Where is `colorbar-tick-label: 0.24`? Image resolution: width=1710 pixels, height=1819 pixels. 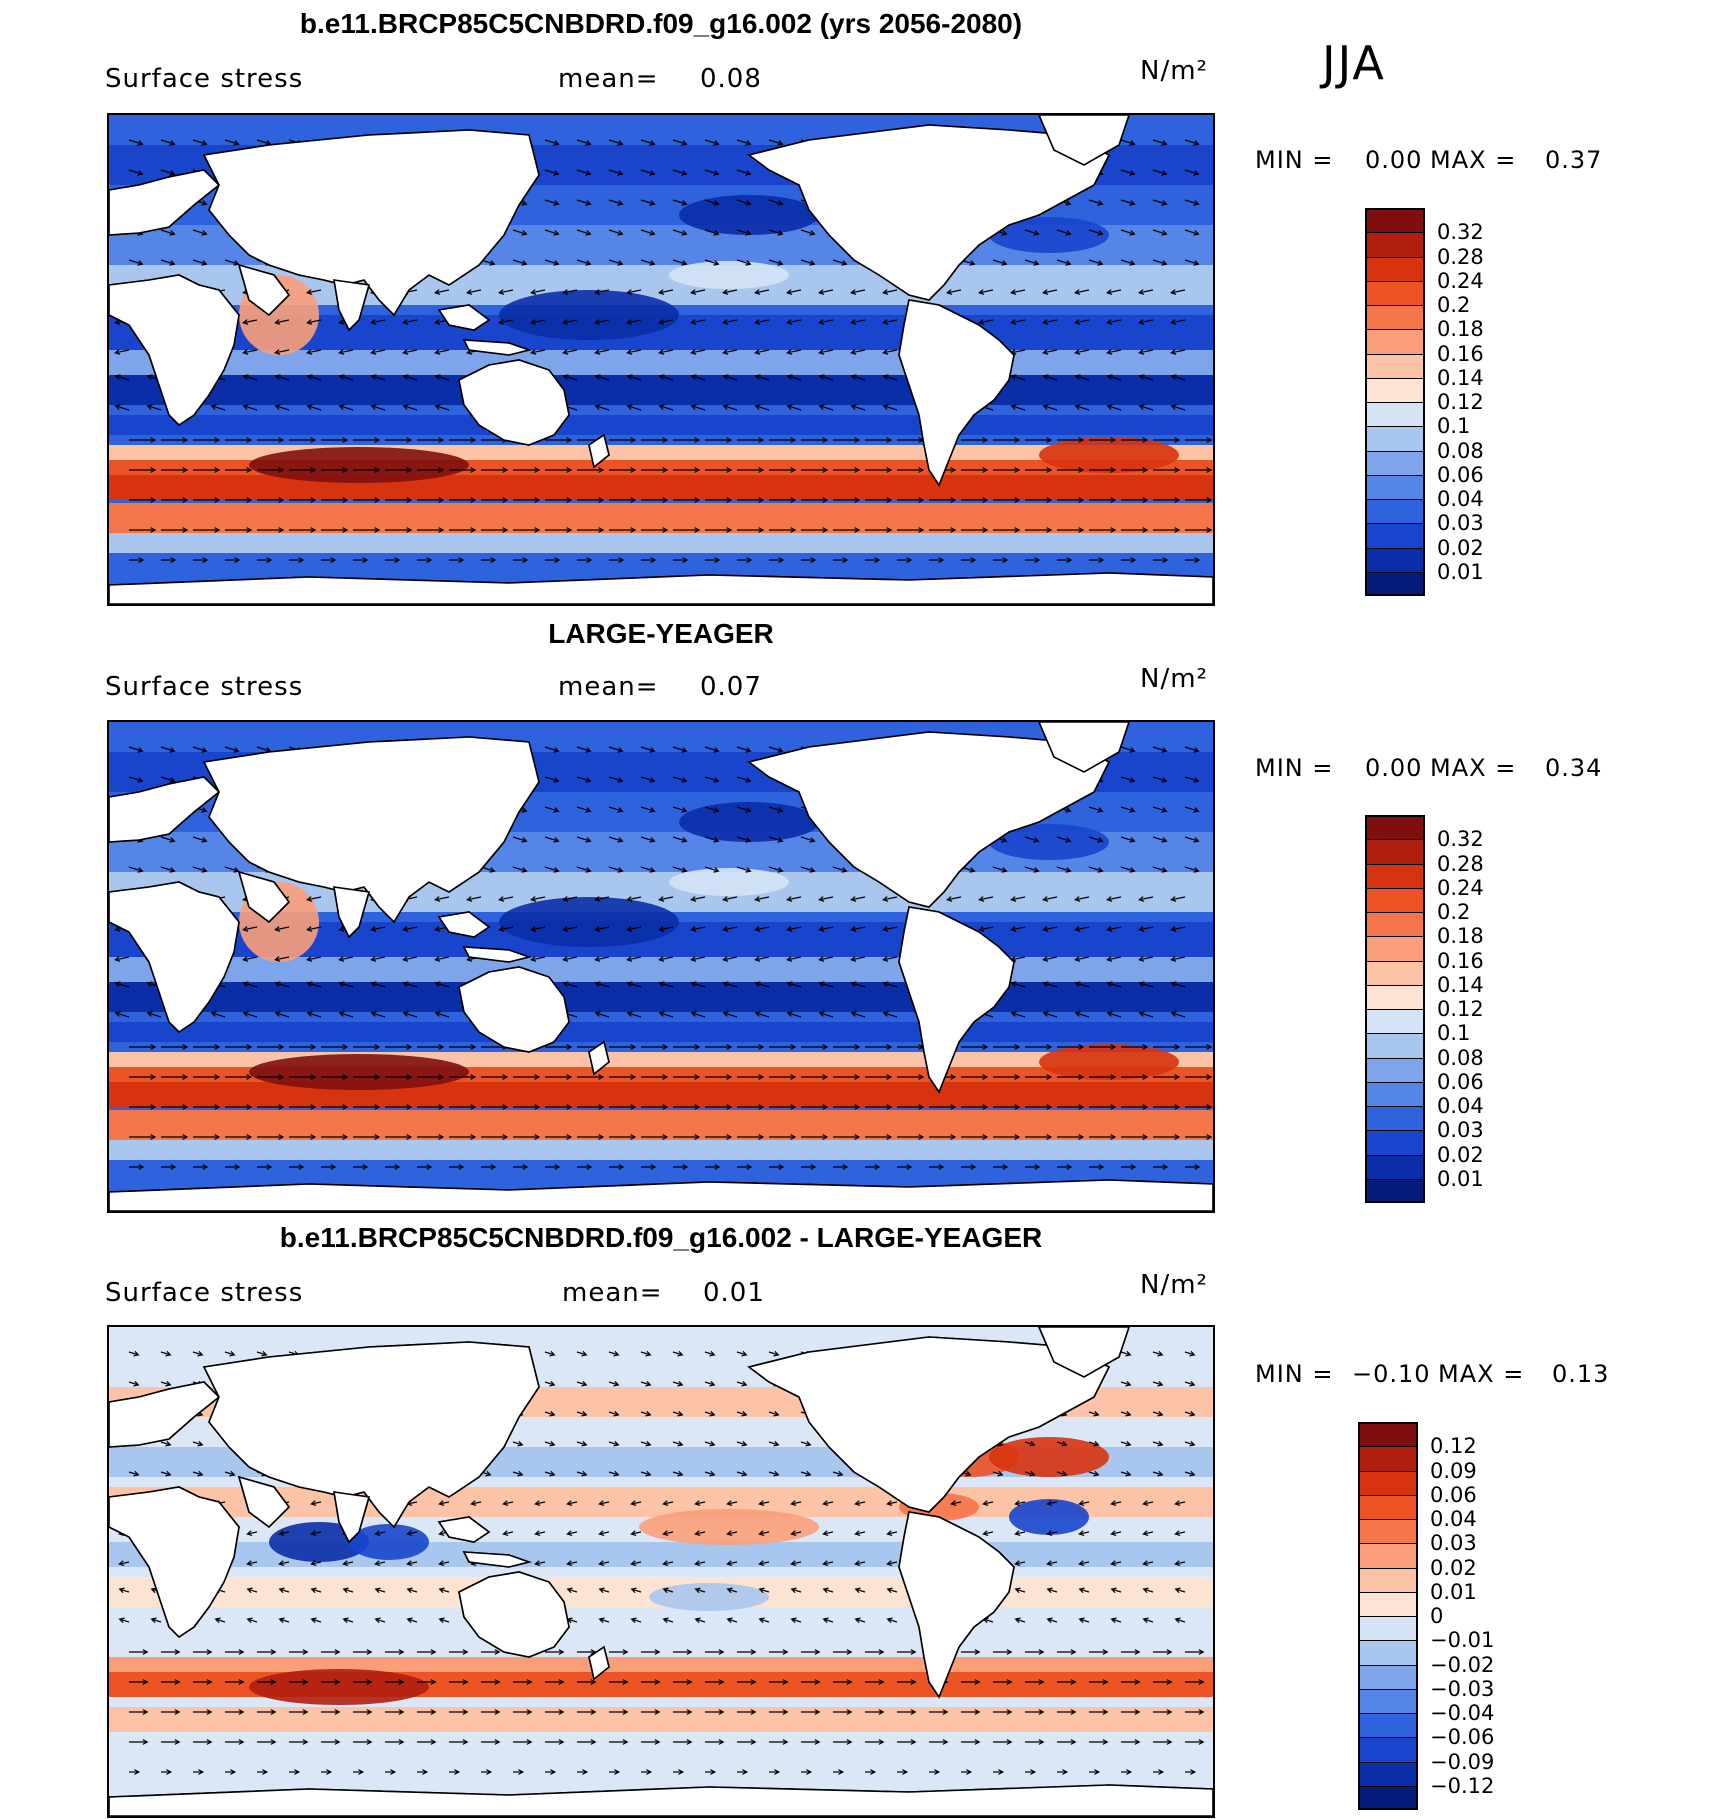
colorbar-tick-label: 0.24 is located at coordinates (1460, 887).